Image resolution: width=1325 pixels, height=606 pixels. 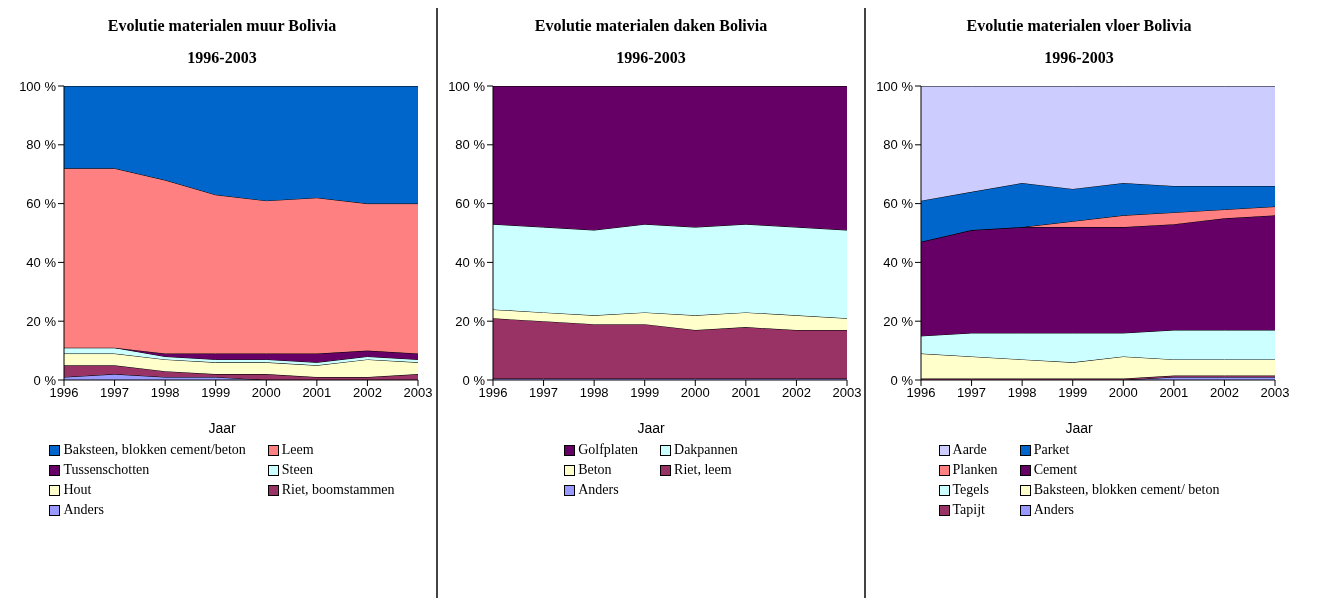 What do you see at coordinates (608, 450) in the screenshot?
I see `legend-label: Golfplaten` at bounding box center [608, 450].